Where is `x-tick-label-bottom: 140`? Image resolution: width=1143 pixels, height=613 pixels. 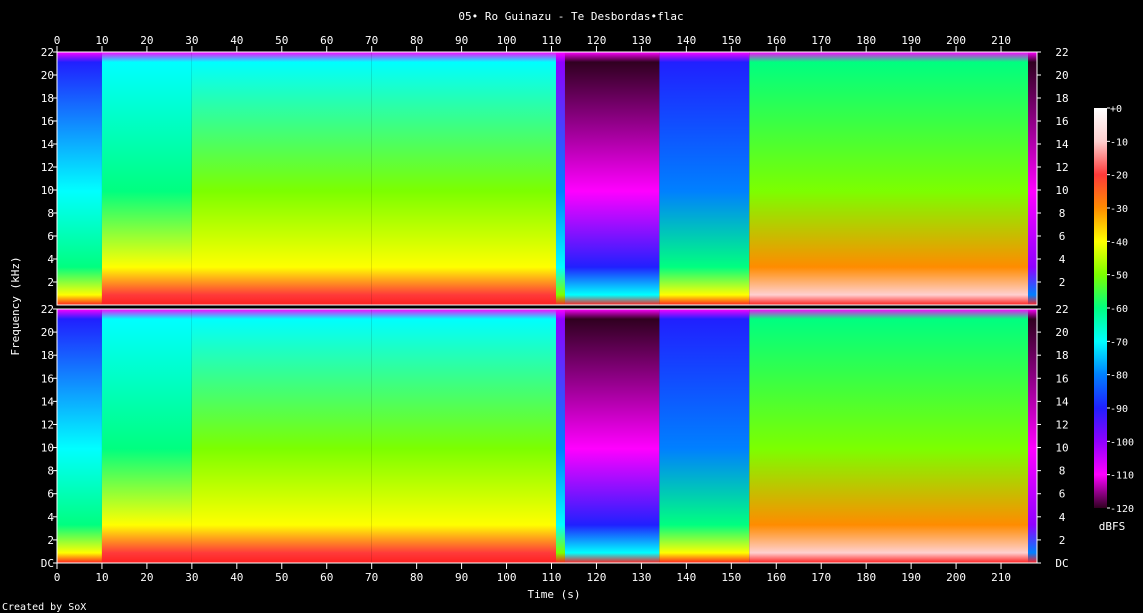
x-tick-label-bottom: 140 is located at coordinates (686, 577).